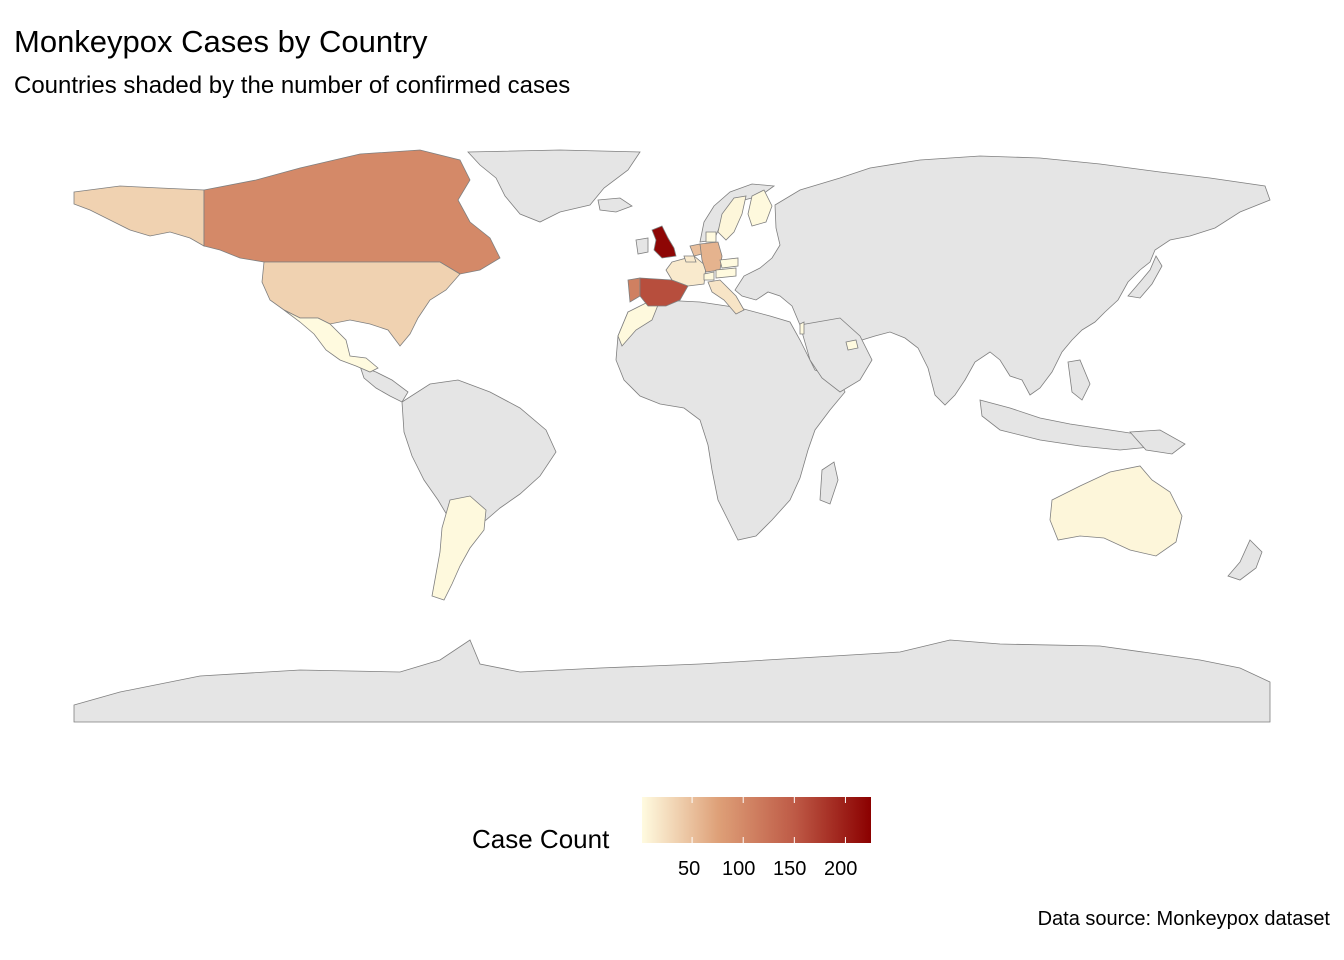  What do you see at coordinates (384, 384) in the screenshot?
I see `landmass-central-america` at bounding box center [384, 384].